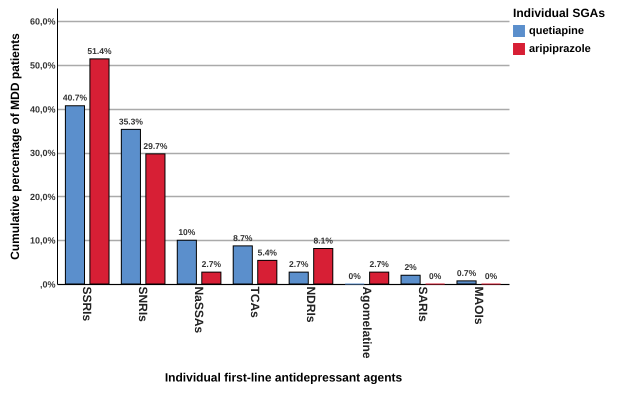 The image size is (619, 408). I want to click on y-axis-title: Cumulative percentage of MDD patients, so click(15, 146).